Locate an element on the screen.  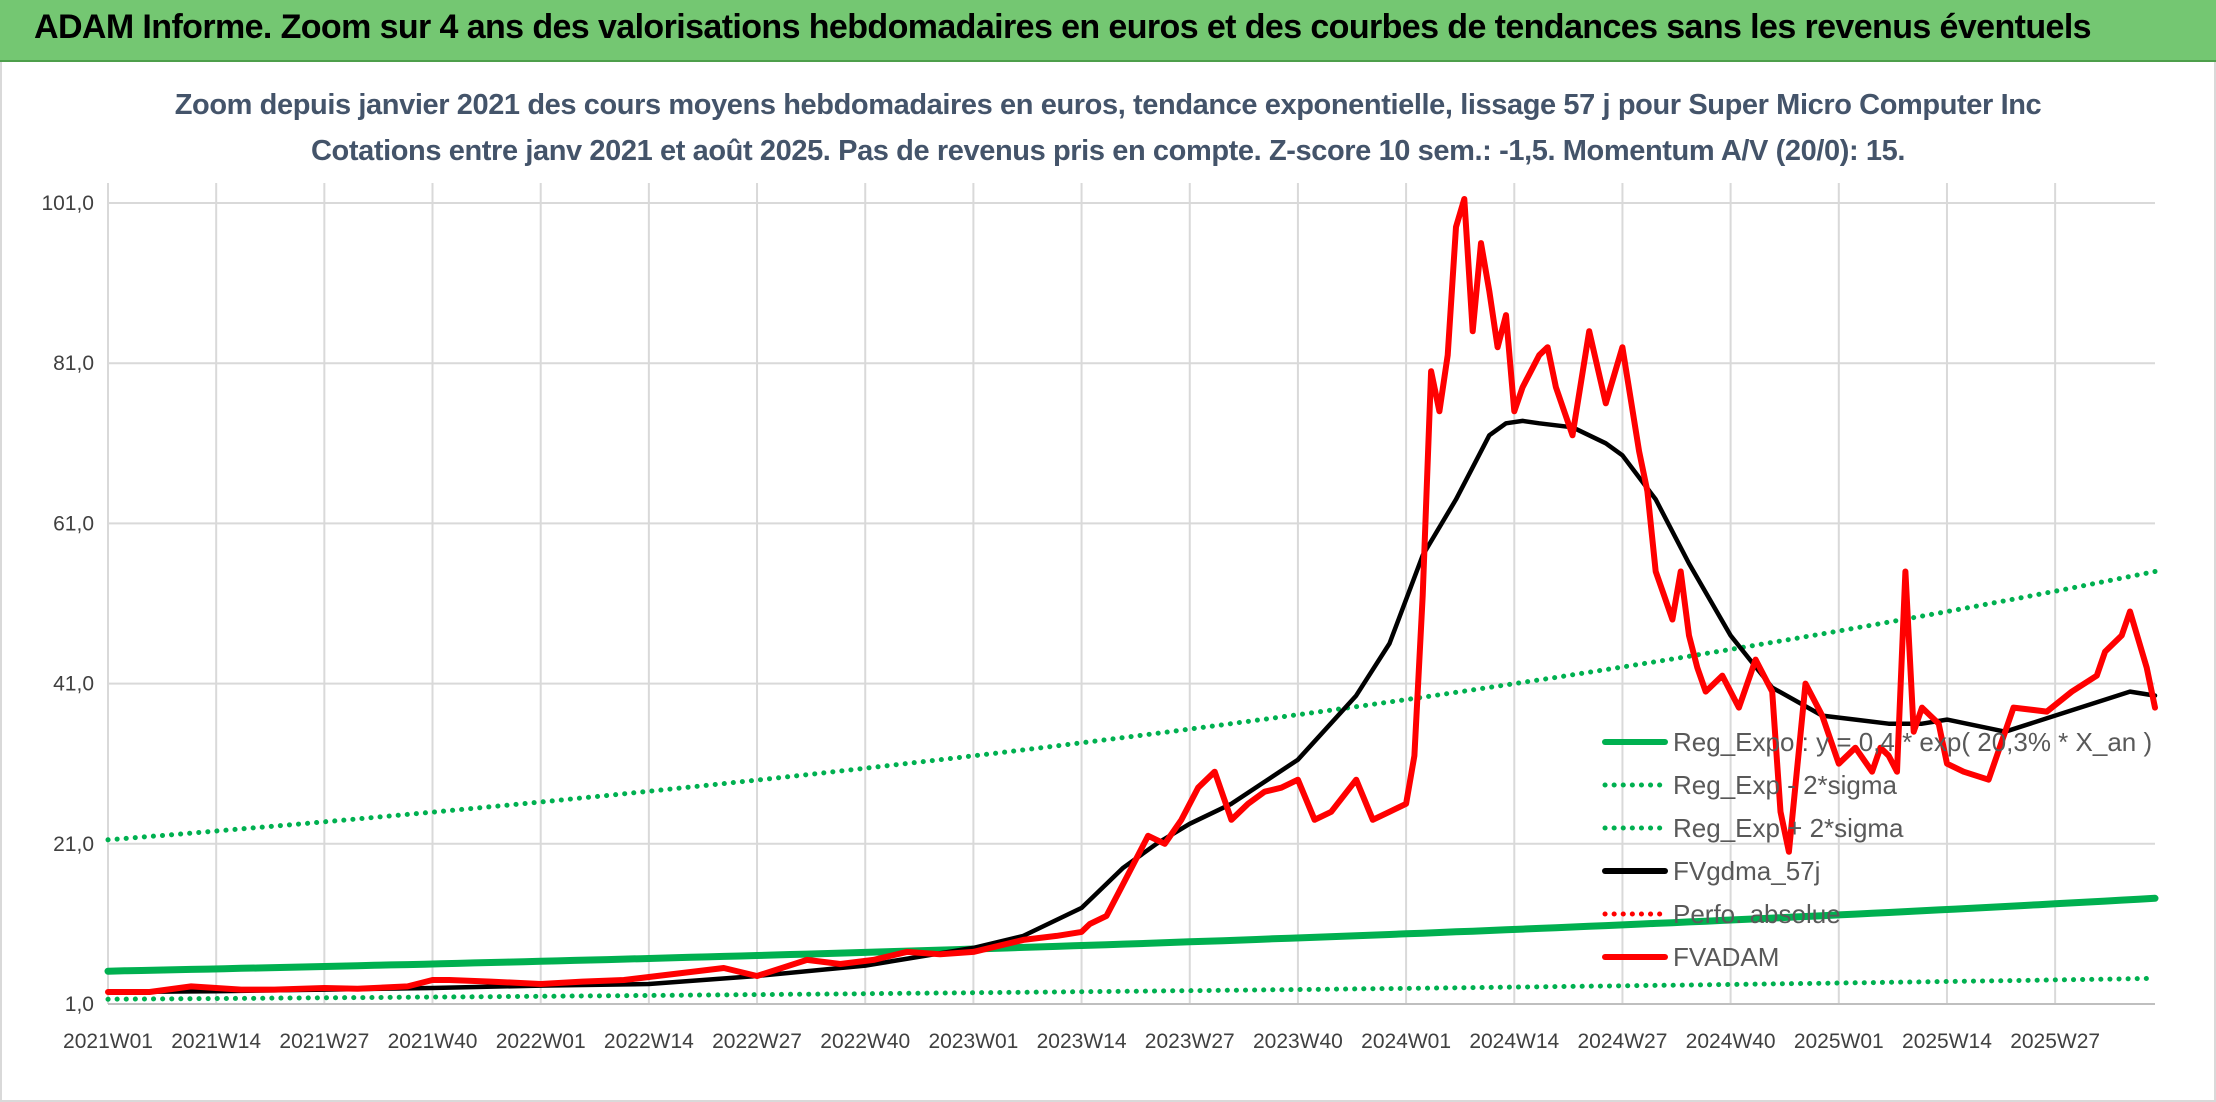
y-tick-label: 61,0 is located at coordinates (73, 523).